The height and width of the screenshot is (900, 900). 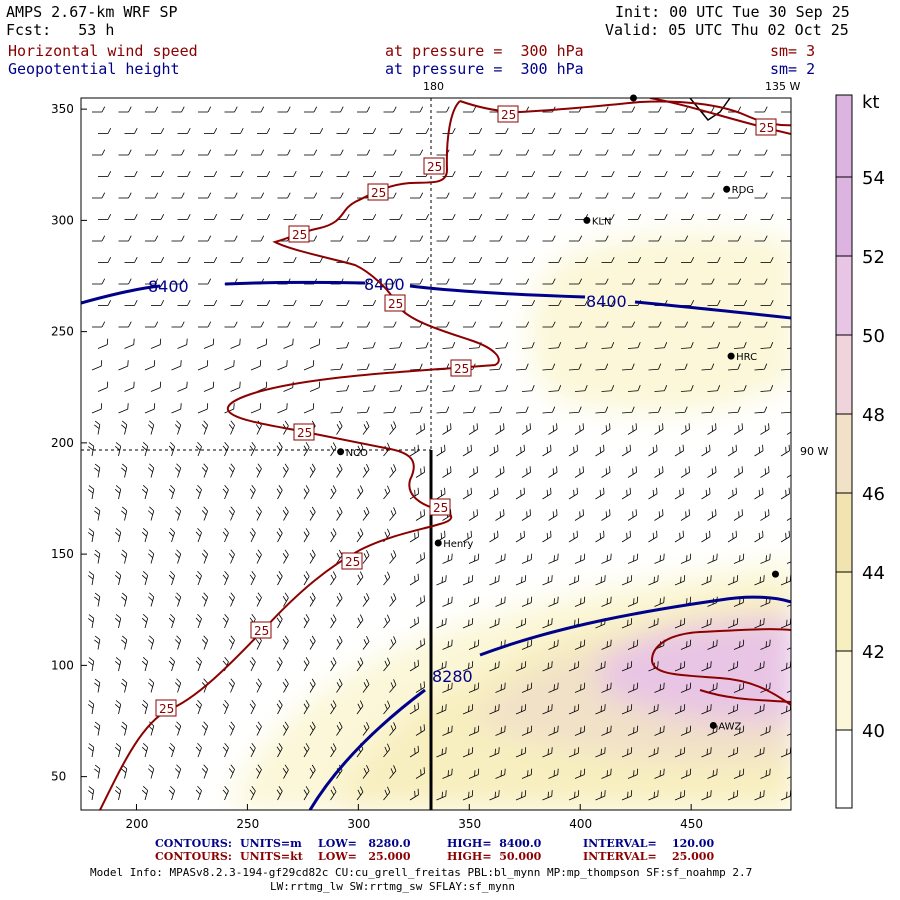 What do you see at coordinates (60, 30) in the screenshot?
I see `forecast-hour: Fcst: 53 h` at bounding box center [60, 30].